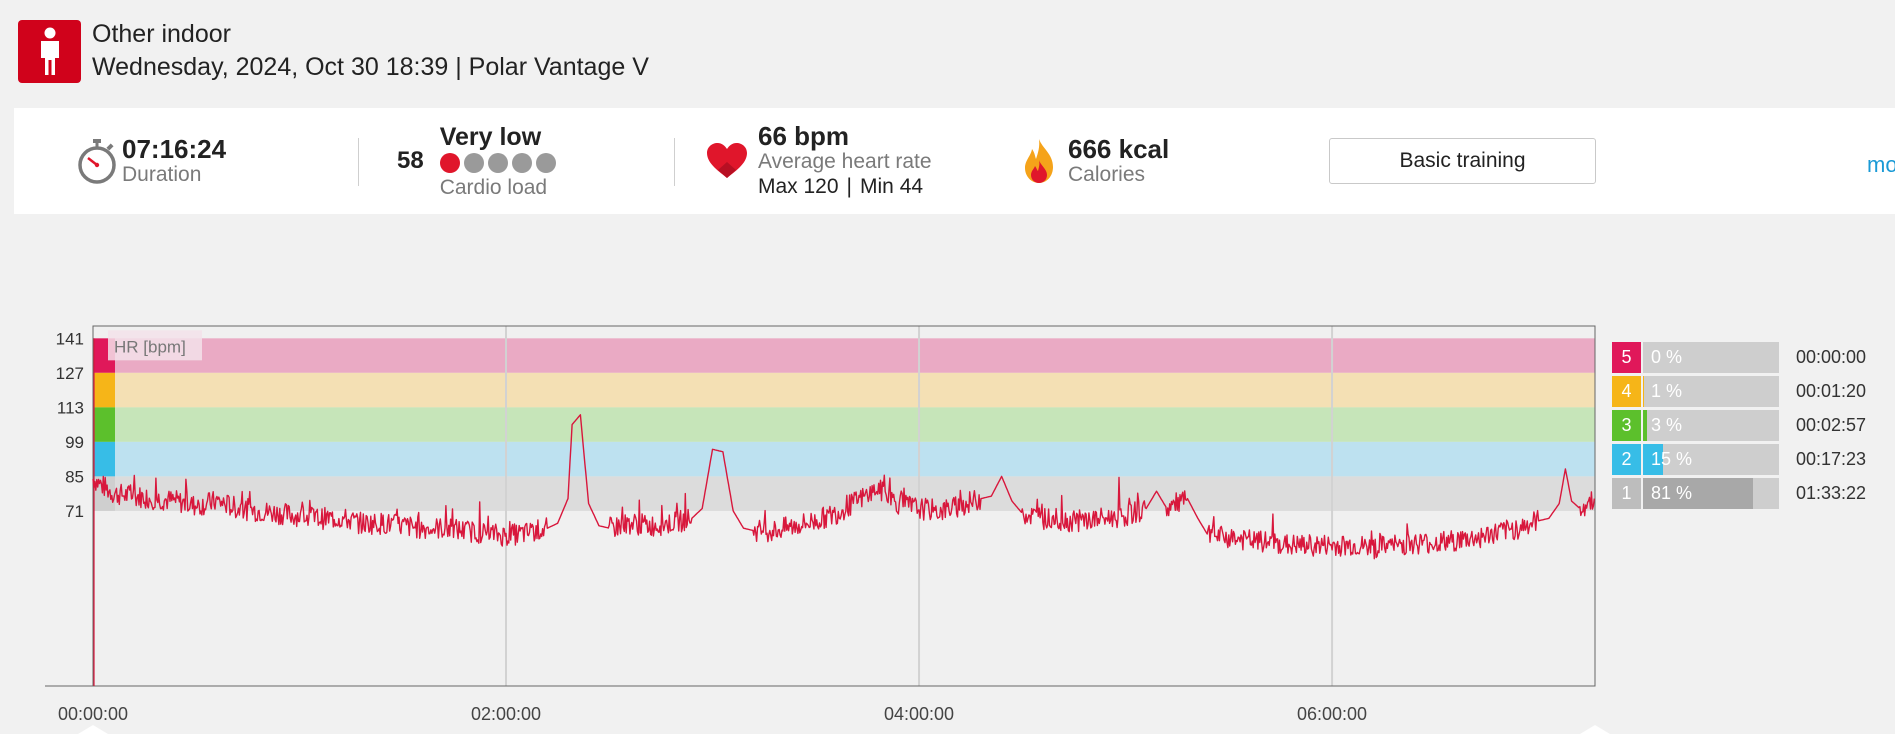 The width and height of the screenshot is (1895, 734). I want to click on zone-row-2: 2 15 % 00:17:23, so click(1753, 459).